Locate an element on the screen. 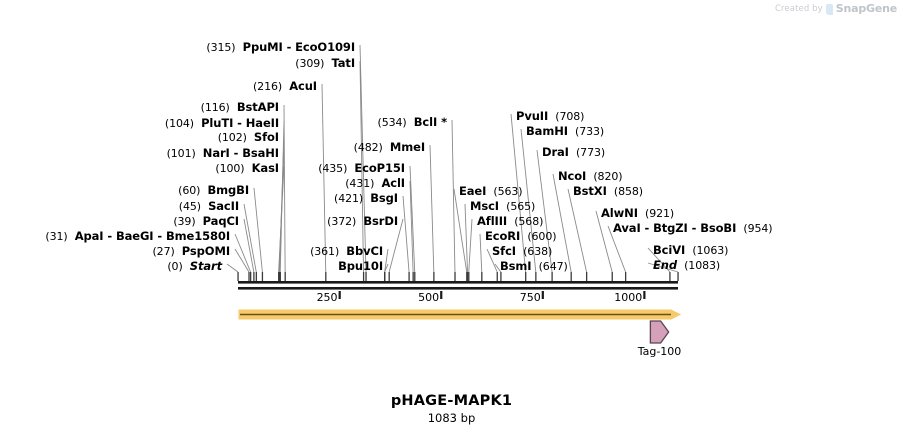 This screenshot has height=434, width=903. ruler-tick-label: 1000 is located at coordinates (628, 297).